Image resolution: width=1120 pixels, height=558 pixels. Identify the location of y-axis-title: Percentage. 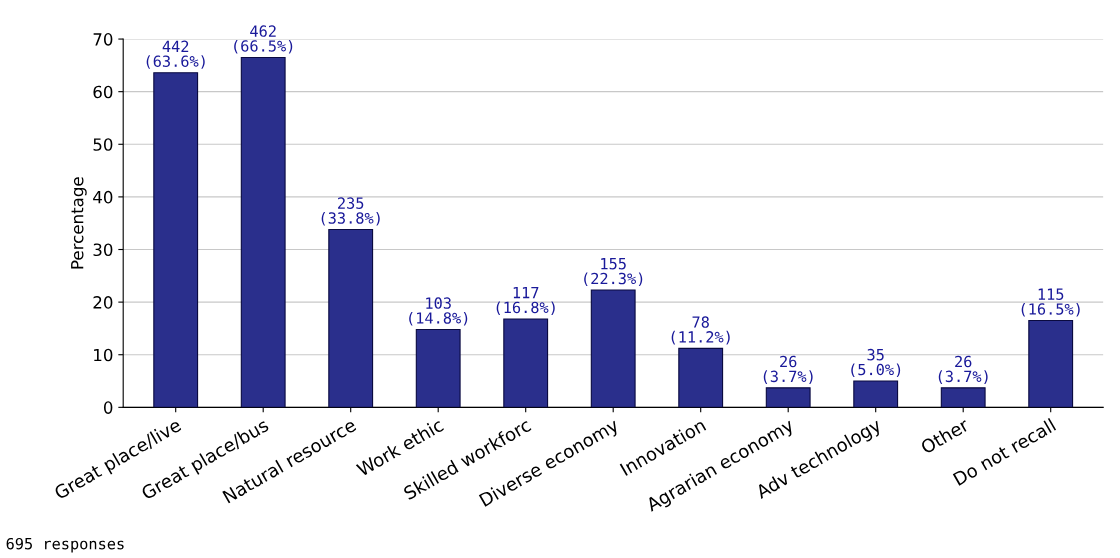
(79, 223).